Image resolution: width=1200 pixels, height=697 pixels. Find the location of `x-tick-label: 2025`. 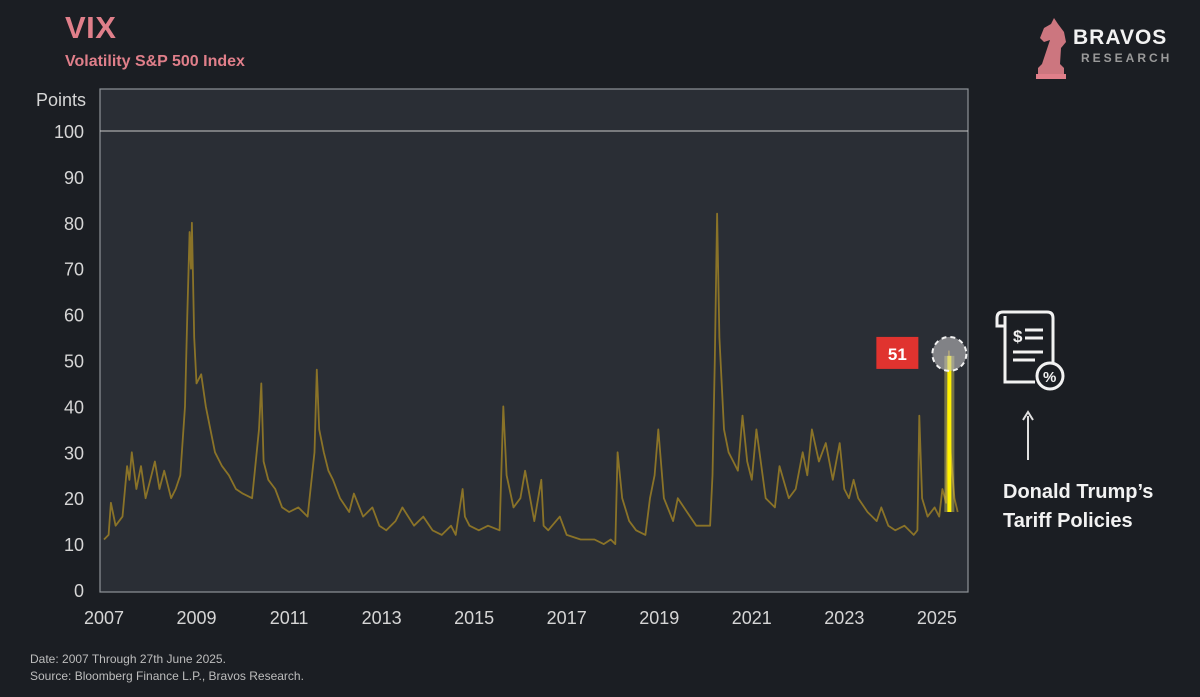

x-tick-label: 2025 is located at coordinates (937, 618).